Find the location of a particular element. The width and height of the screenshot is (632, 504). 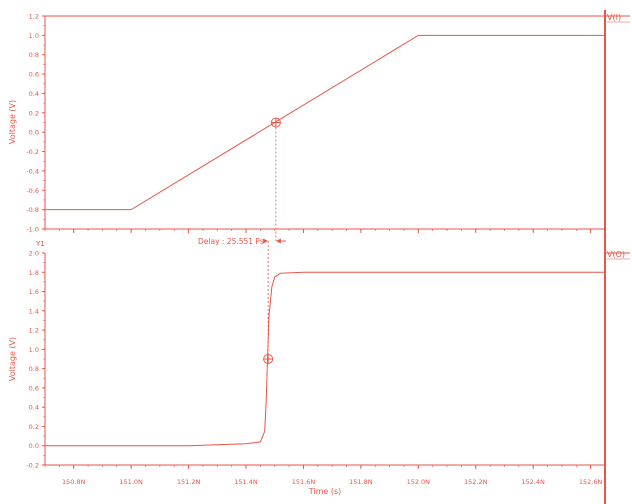

legend-top: V(I) is located at coordinates (617, 18).